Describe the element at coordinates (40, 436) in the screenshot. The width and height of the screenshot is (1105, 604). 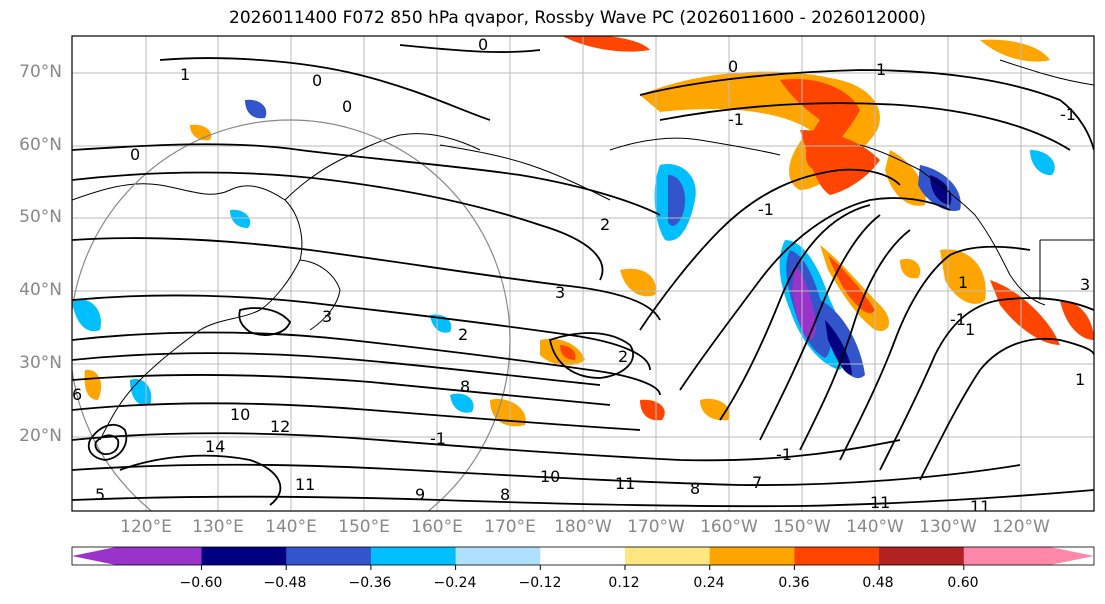
I see `lat-label: 20°N` at that location.